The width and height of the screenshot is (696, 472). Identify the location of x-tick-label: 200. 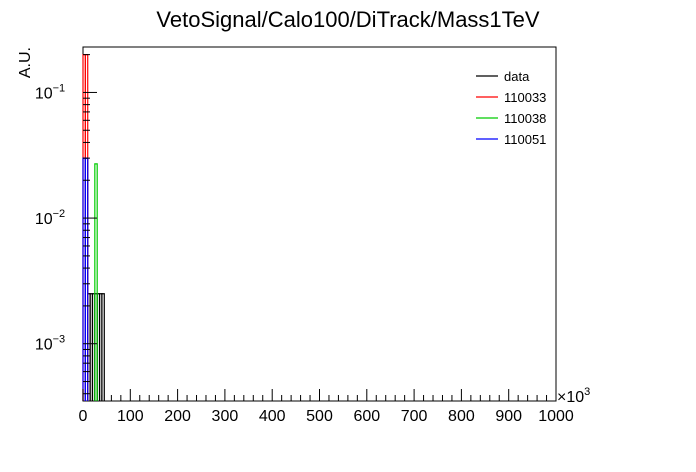
(177, 416).